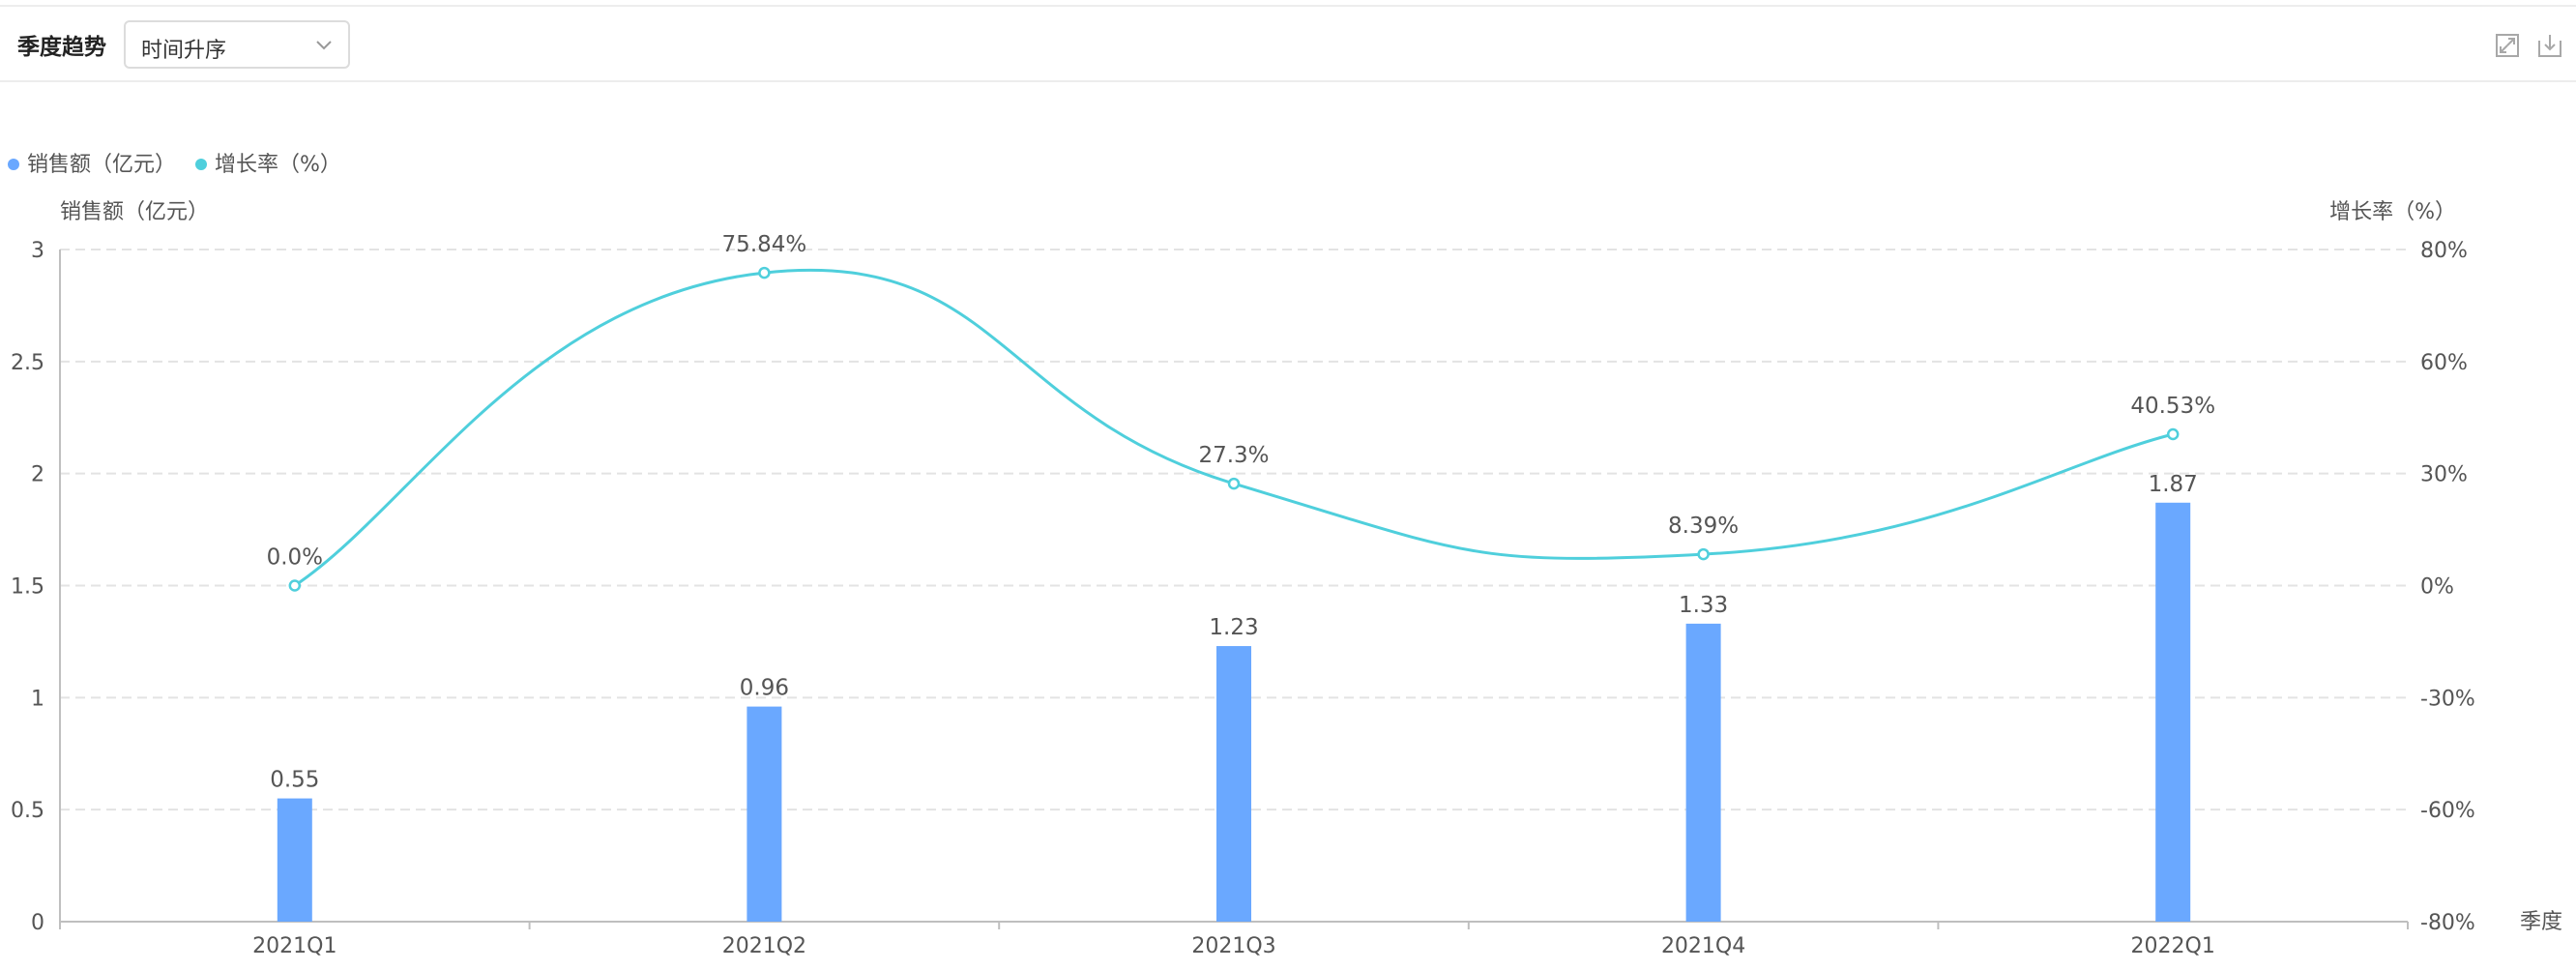 The width and height of the screenshot is (2576, 970). What do you see at coordinates (184, 51) in the screenshot?
I see `sort-order-value: 时间升序` at bounding box center [184, 51].